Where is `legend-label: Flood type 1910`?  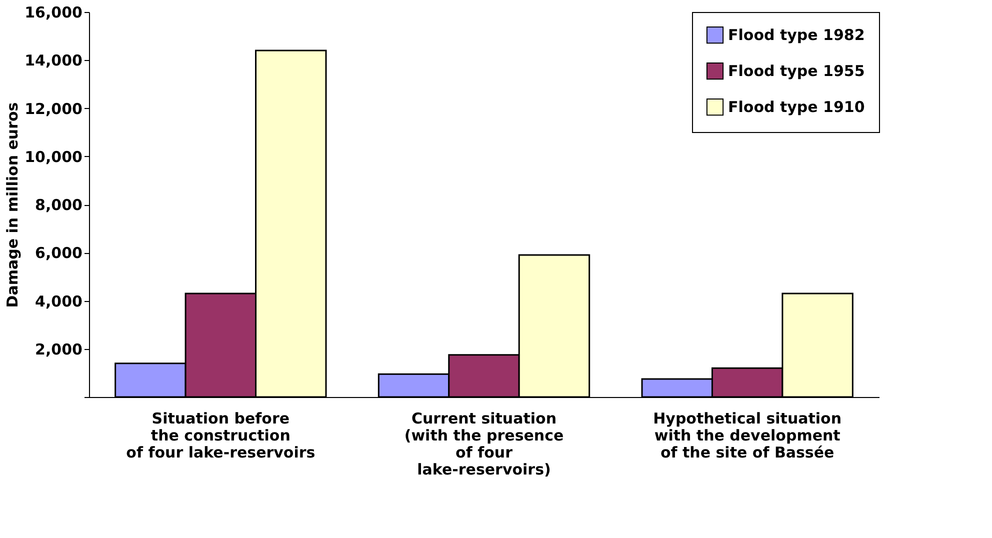
legend-label: Flood type 1910 is located at coordinates (796, 107).